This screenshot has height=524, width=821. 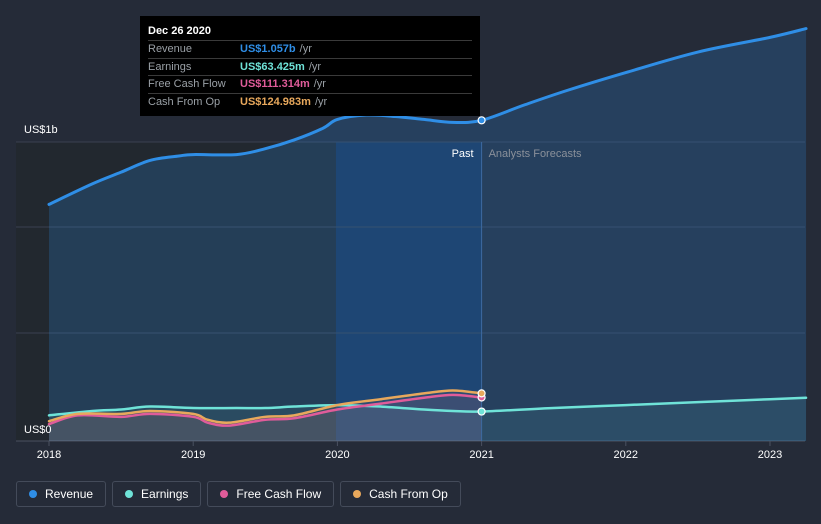 I want to click on legend-earnings-button: Earnings, so click(x=157, y=494).